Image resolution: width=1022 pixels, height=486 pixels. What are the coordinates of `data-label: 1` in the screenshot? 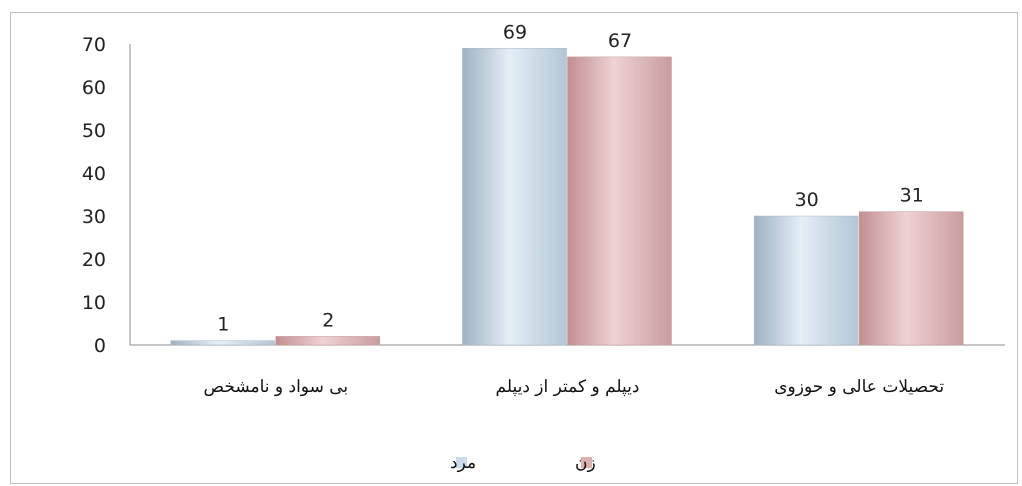 It's located at (223, 325).